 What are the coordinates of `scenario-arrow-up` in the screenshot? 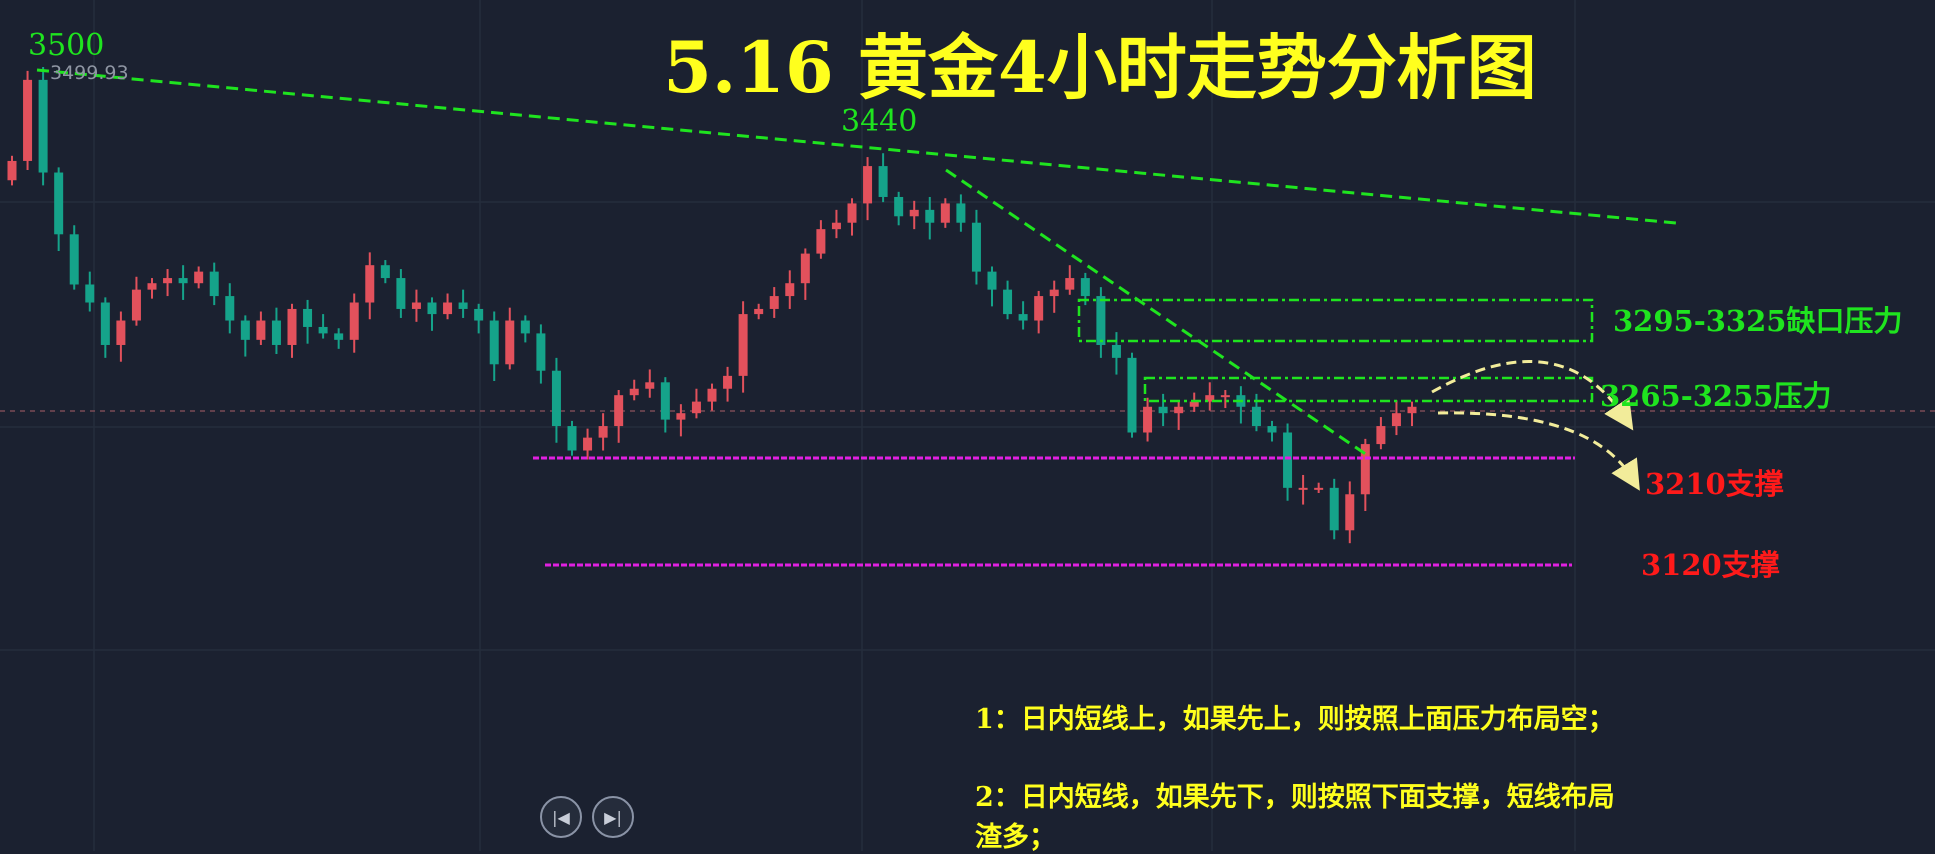 It's located at (1532, 395).